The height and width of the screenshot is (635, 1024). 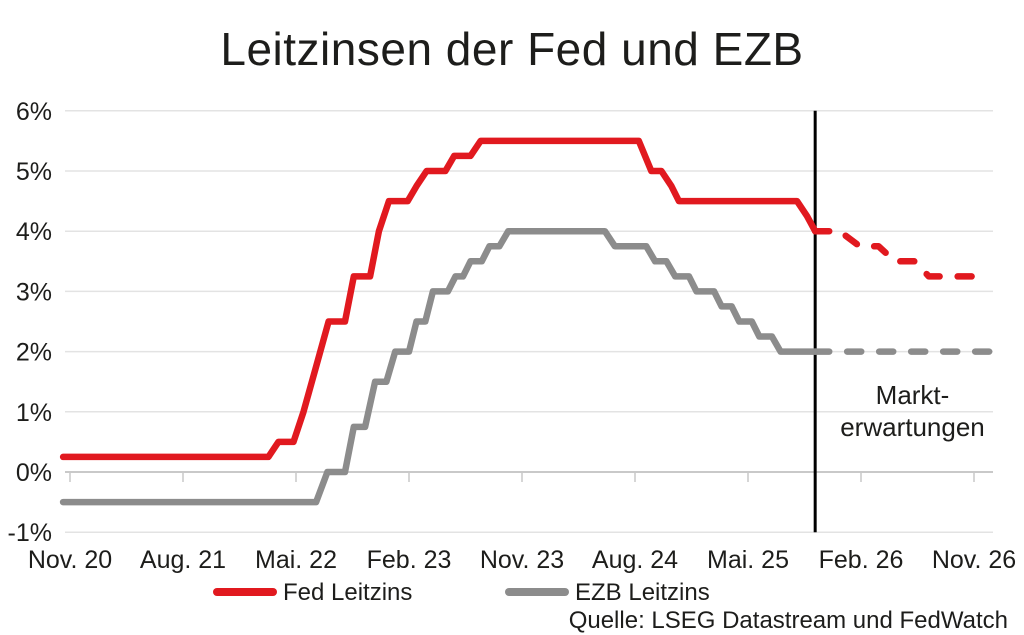 What do you see at coordinates (348, 592) in the screenshot?
I see `legend-label-fed: Fed Leitzins` at bounding box center [348, 592].